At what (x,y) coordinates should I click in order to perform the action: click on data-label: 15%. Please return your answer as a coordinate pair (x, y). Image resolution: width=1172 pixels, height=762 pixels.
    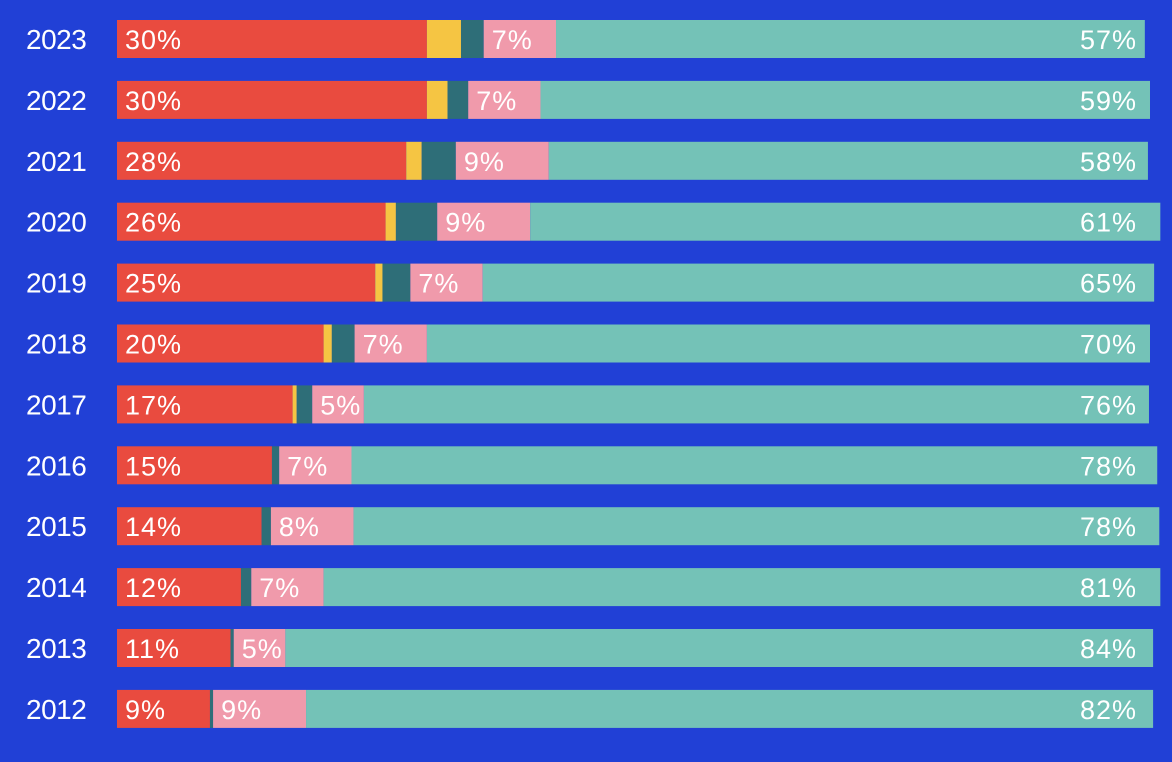
    Looking at the image, I should click on (153, 466).